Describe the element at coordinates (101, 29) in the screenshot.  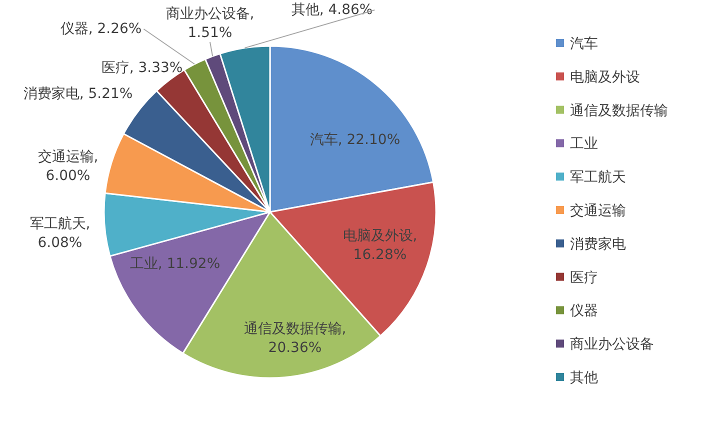
I see `data-label: 仪器, 2.26%` at that location.